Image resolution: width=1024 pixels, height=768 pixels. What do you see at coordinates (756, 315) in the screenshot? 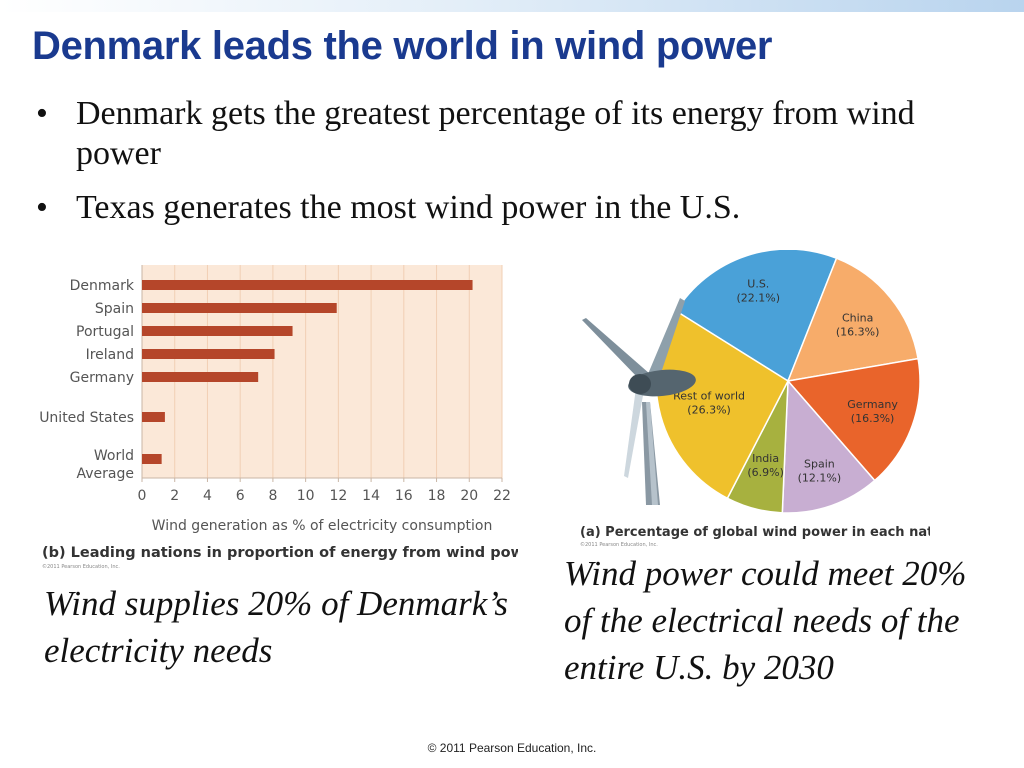
I see `pie-slice-u-s` at bounding box center [756, 315].